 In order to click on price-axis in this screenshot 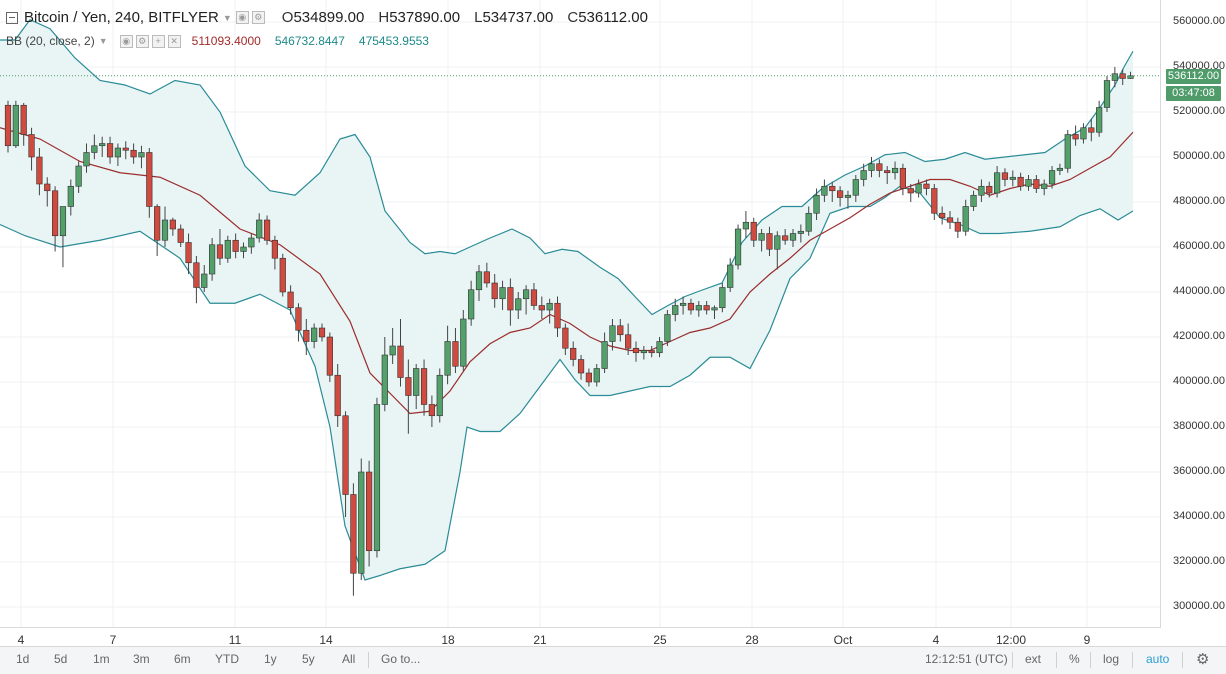, I will do `click(1193, 314)`.